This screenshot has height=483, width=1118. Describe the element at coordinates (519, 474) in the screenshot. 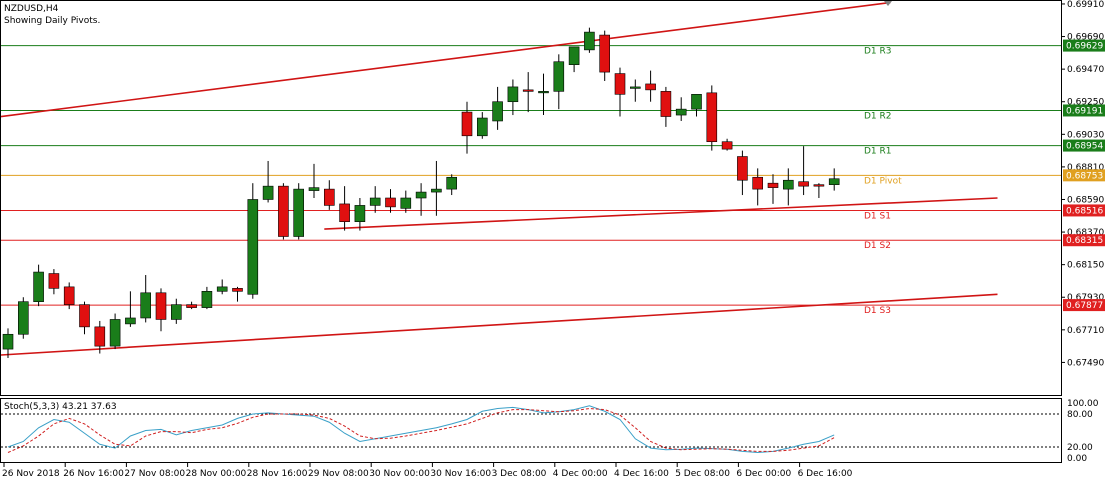

I see `time-tick-label: 3 Dec 08:00` at that location.